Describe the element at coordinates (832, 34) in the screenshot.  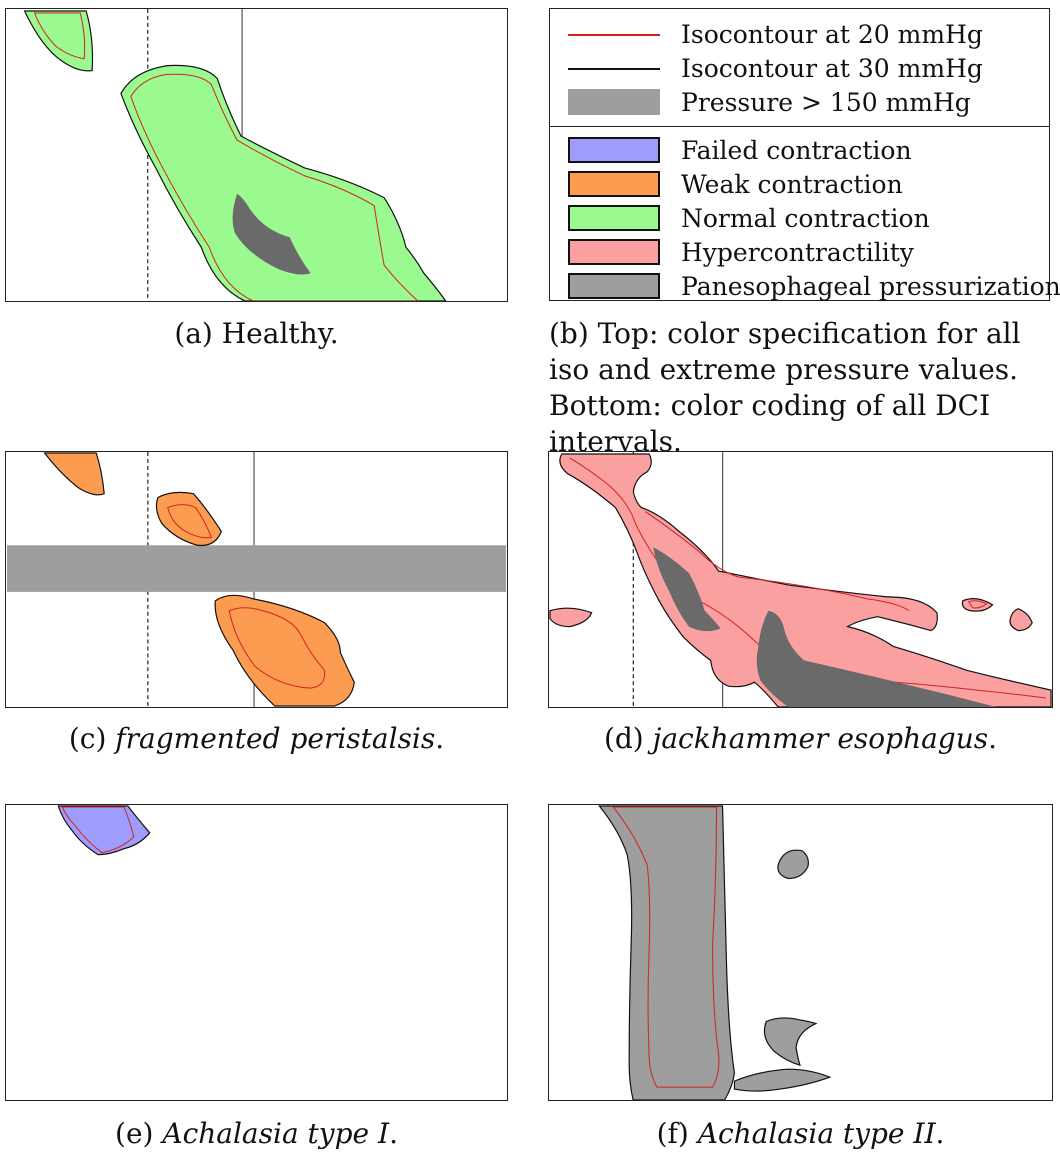
I see `legend-label: Isocontour at 20 mmHg` at that location.